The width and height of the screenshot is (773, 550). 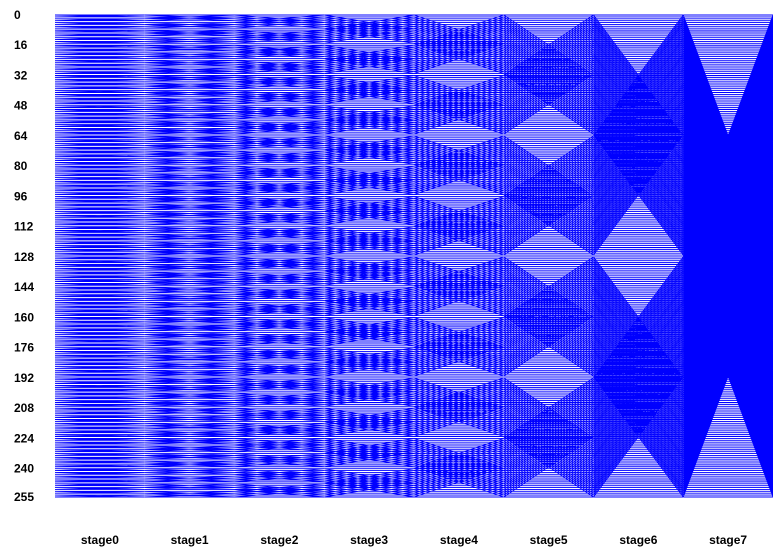 What do you see at coordinates (24, 227) in the screenshot?
I see `y-tick-label: 112` at bounding box center [24, 227].